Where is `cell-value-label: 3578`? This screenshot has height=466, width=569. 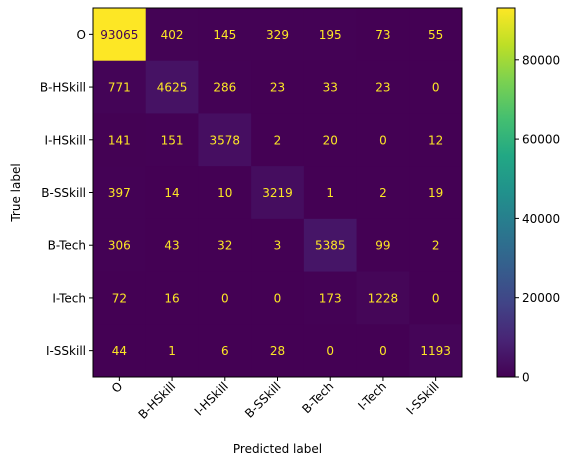
cell-value-label: 3578 is located at coordinates (225, 140).